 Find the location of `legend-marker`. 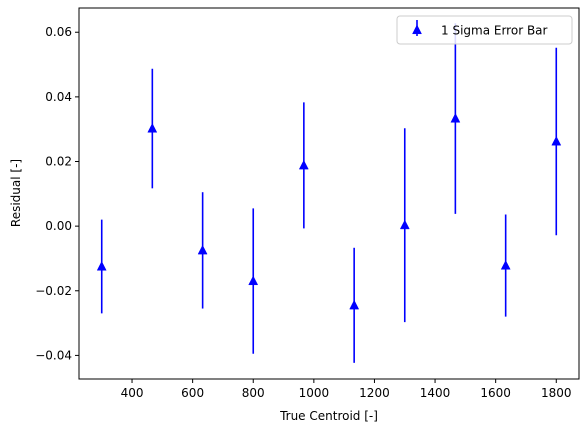

legend-marker is located at coordinates (417, 28).